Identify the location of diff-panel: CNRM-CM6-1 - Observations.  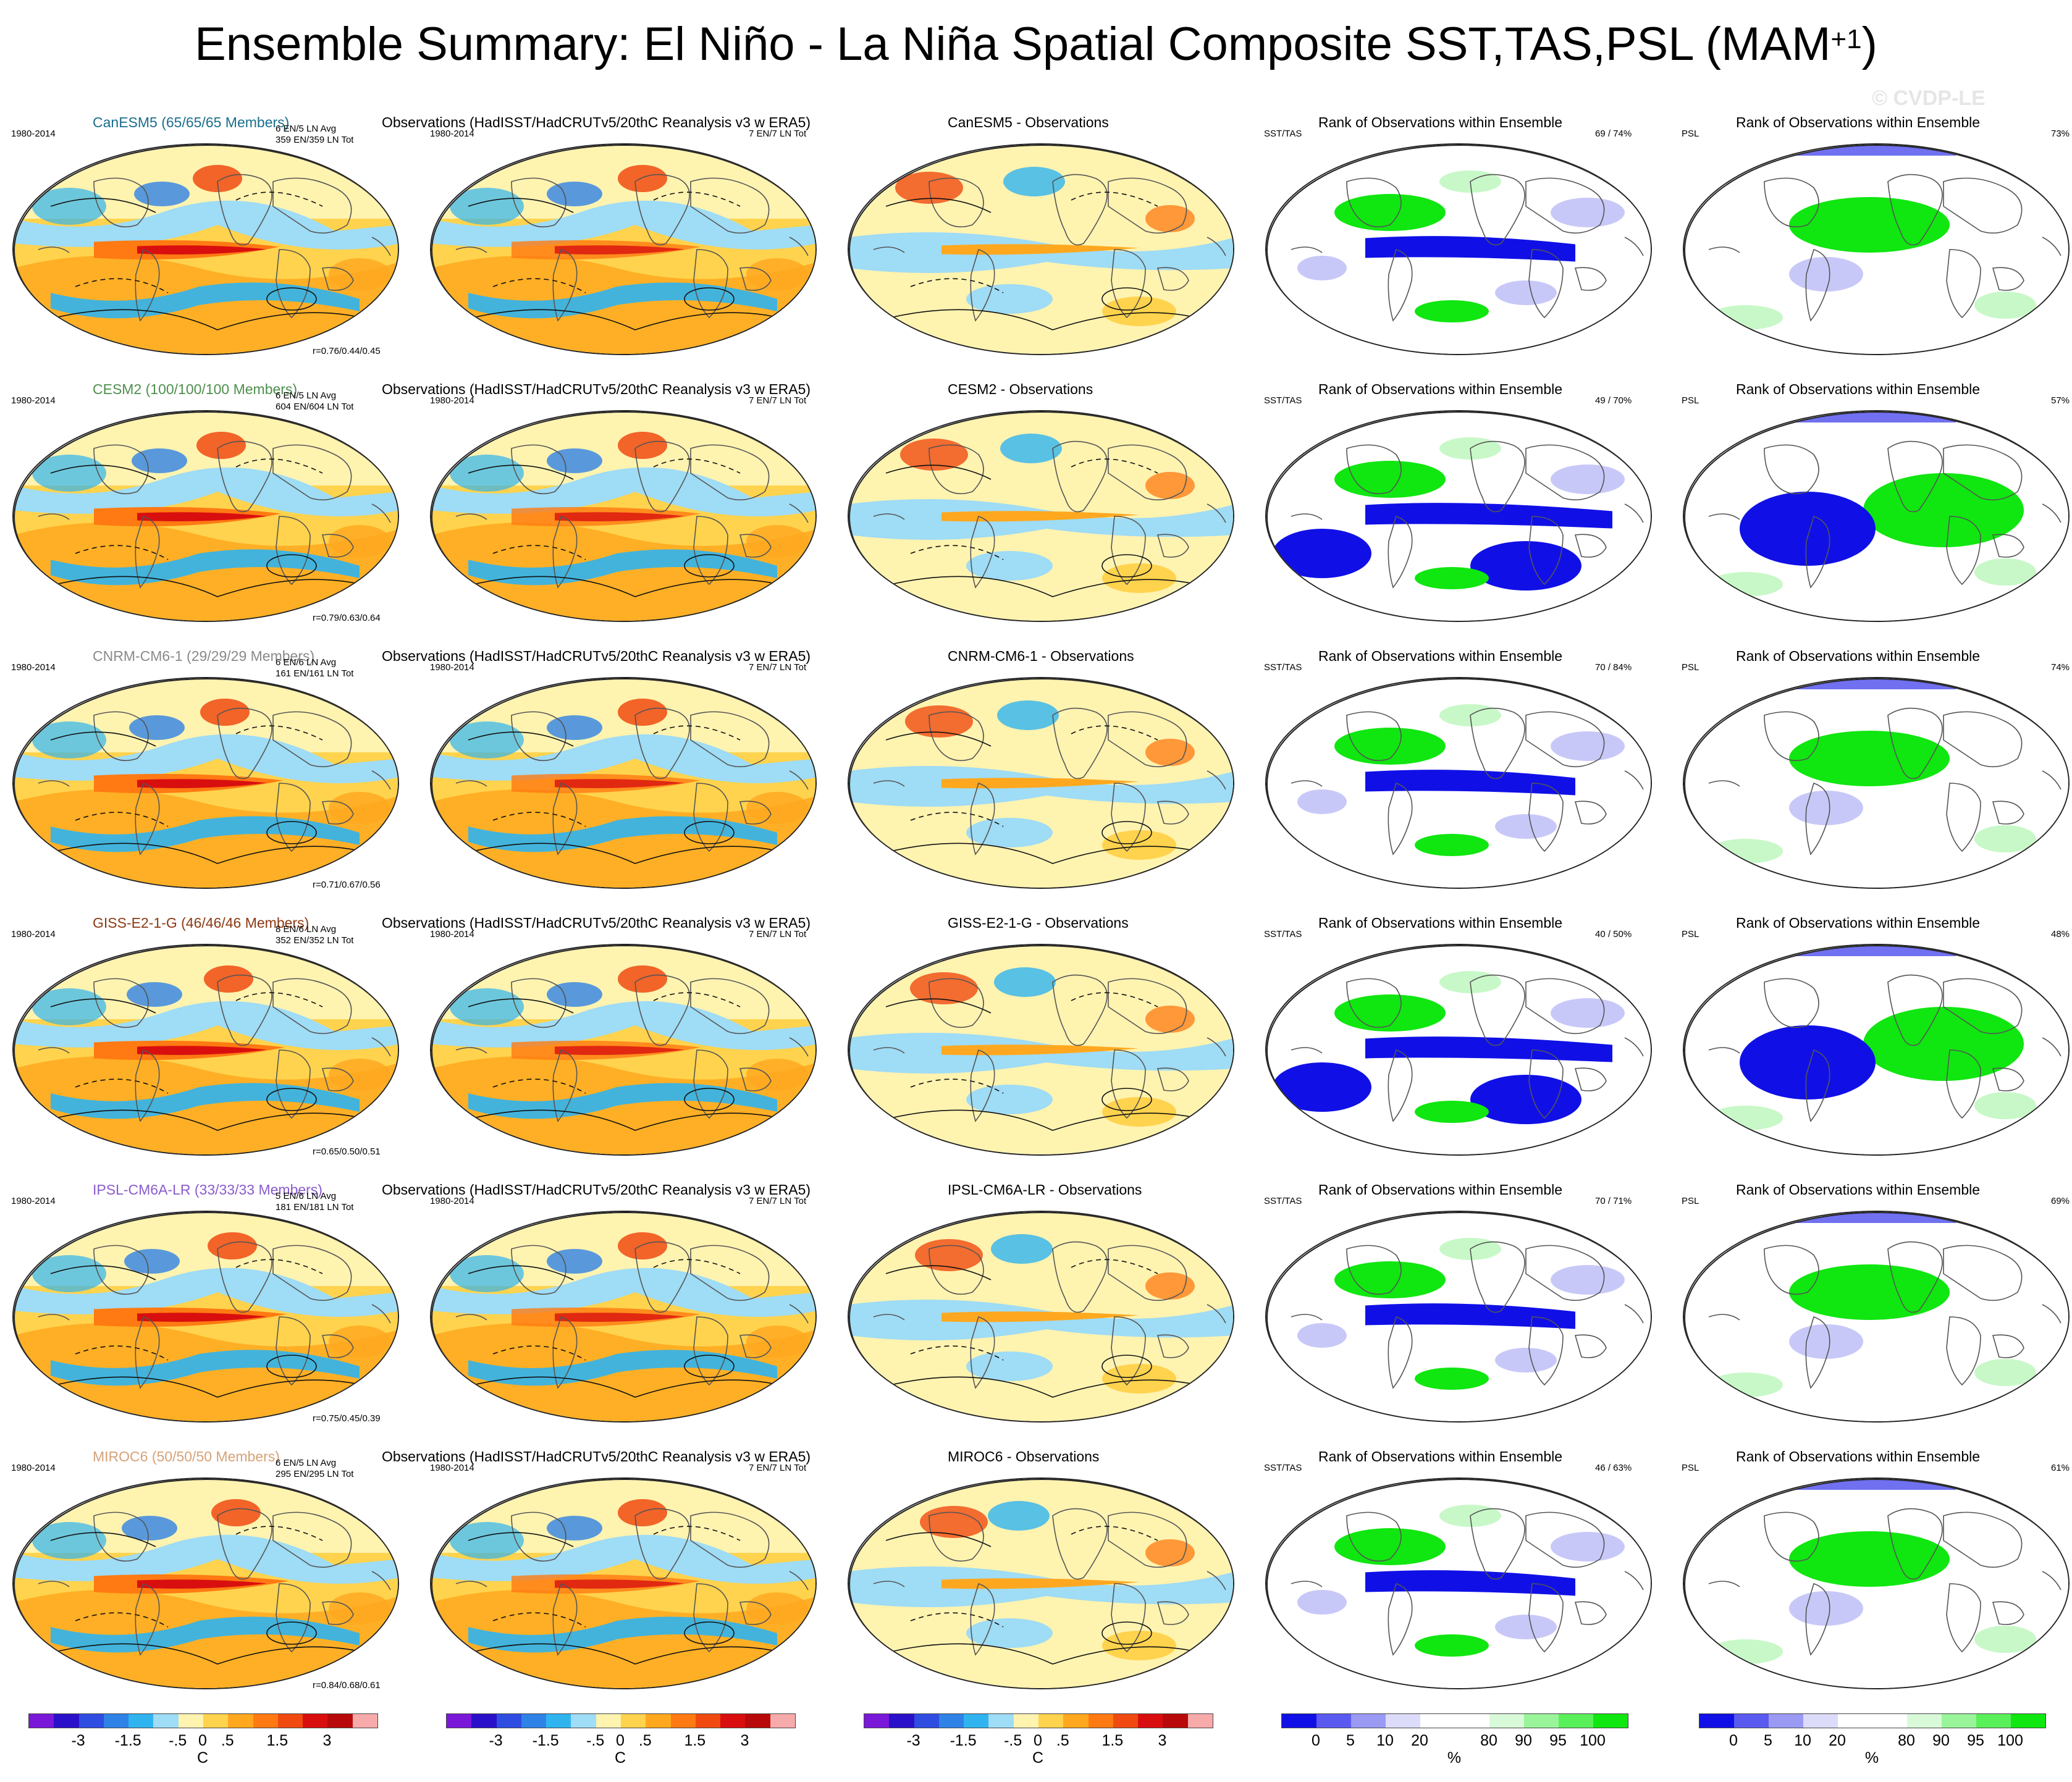
(1043, 763).